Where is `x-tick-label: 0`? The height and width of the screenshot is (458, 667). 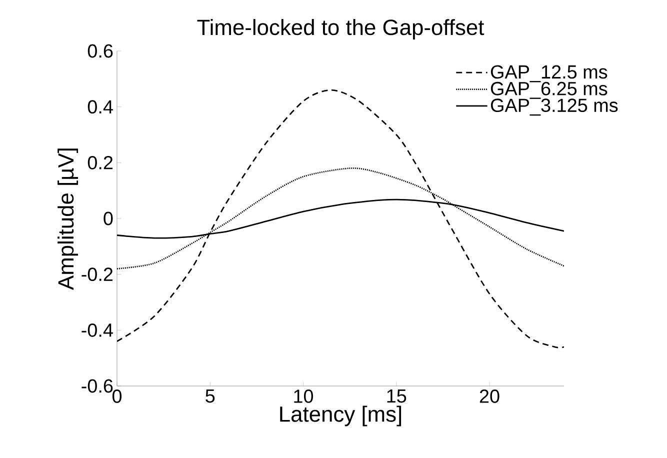
x-tick-label: 0 is located at coordinates (117, 396).